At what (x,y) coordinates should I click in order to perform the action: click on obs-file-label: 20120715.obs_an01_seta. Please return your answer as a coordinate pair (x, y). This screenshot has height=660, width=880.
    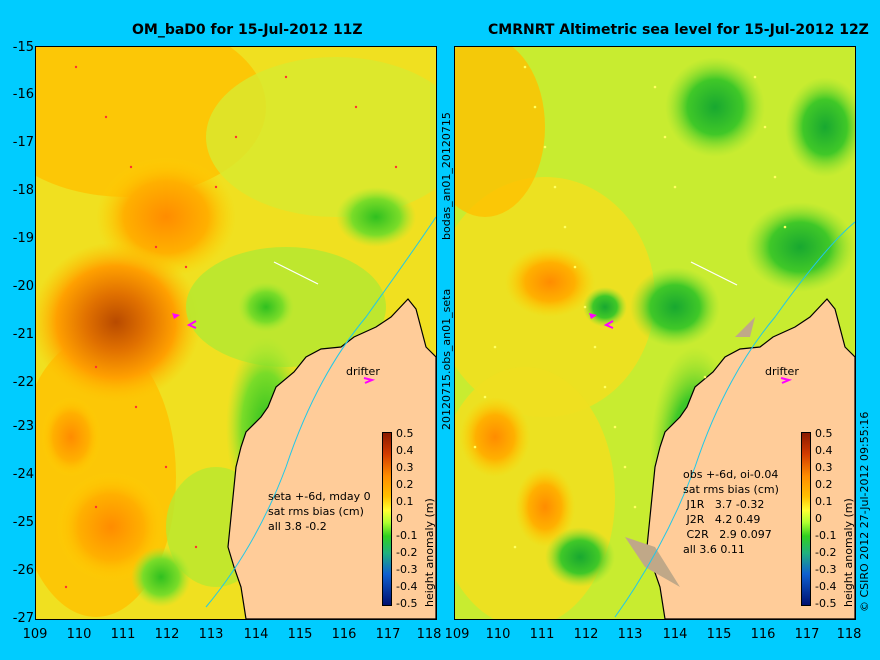
    Looking at the image, I should click on (446, 359).